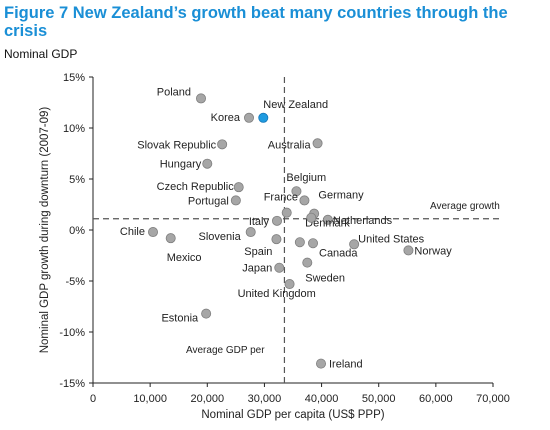  I want to click on data-point-label: Portugal, so click(208, 201).